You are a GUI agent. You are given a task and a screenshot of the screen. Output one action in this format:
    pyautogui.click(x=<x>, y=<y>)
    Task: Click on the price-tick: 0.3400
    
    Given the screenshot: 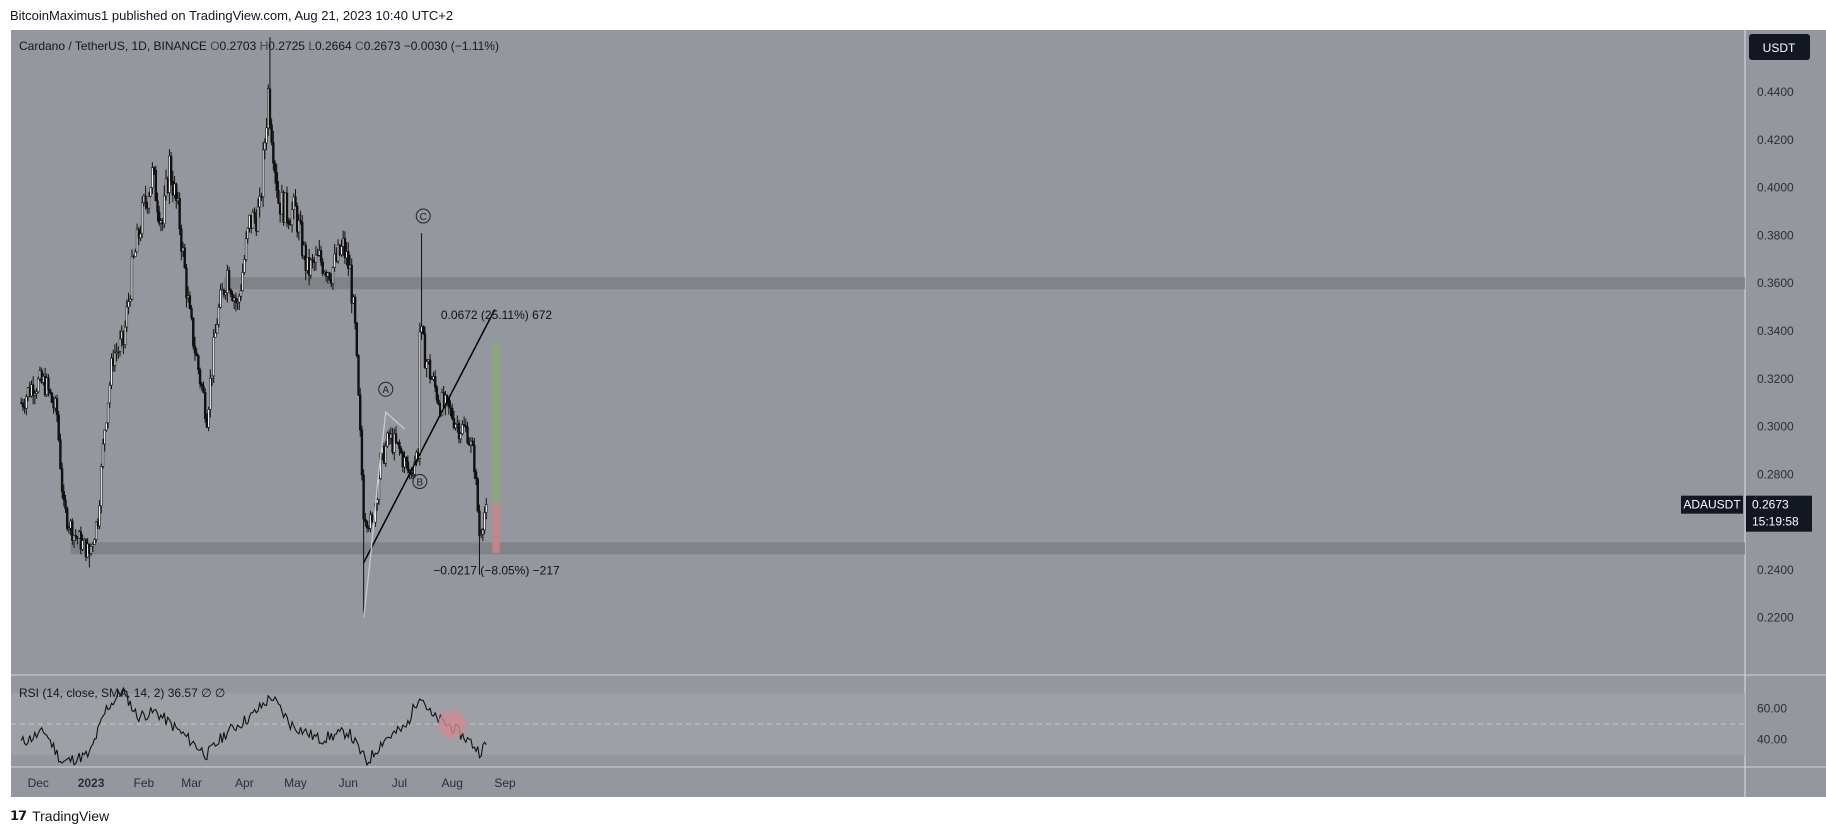 What is the action you would take?
    pyautogui.click(x=1775, y=331)
    